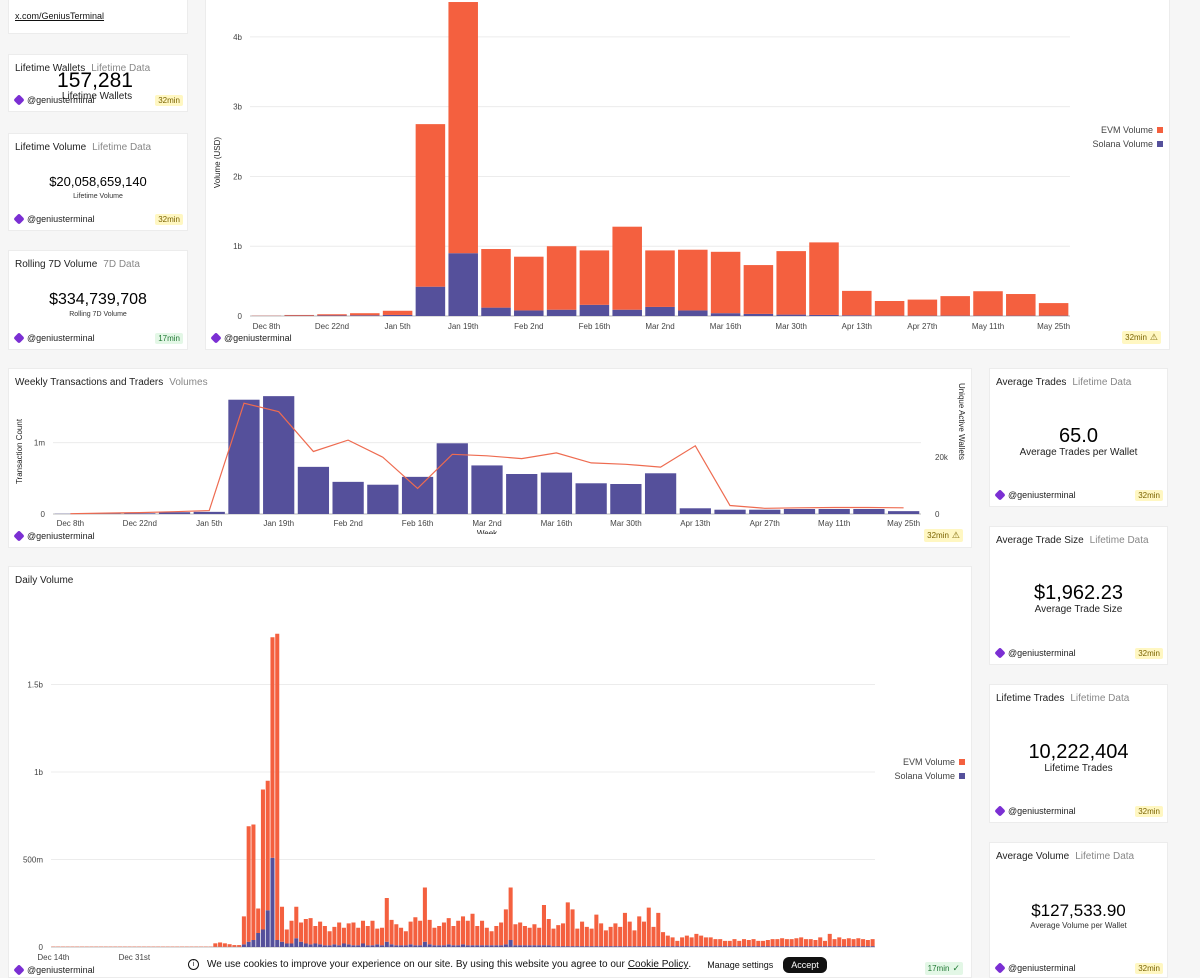  I want to click on x-tick-label: Dec 8th, so click(267, 326).